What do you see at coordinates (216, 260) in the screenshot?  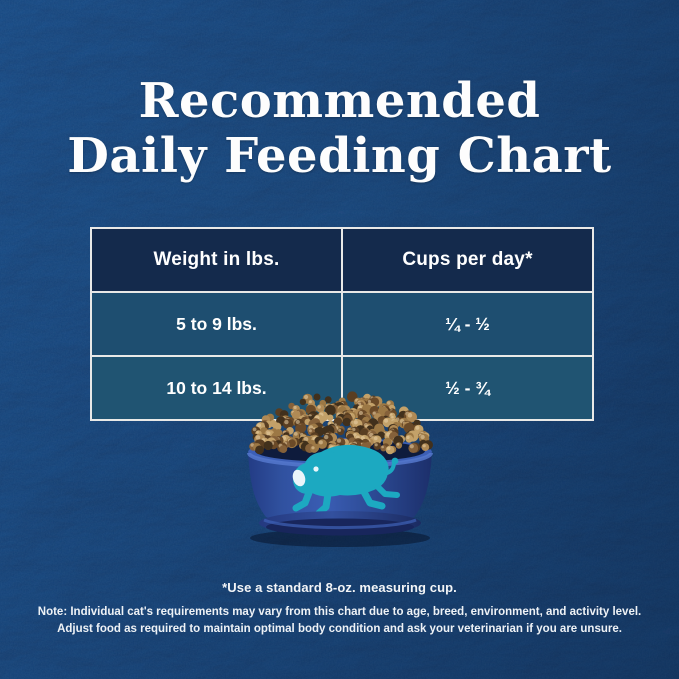 I see `table-header-weight: Weight in lbs.` at bounding box center [216, 260].